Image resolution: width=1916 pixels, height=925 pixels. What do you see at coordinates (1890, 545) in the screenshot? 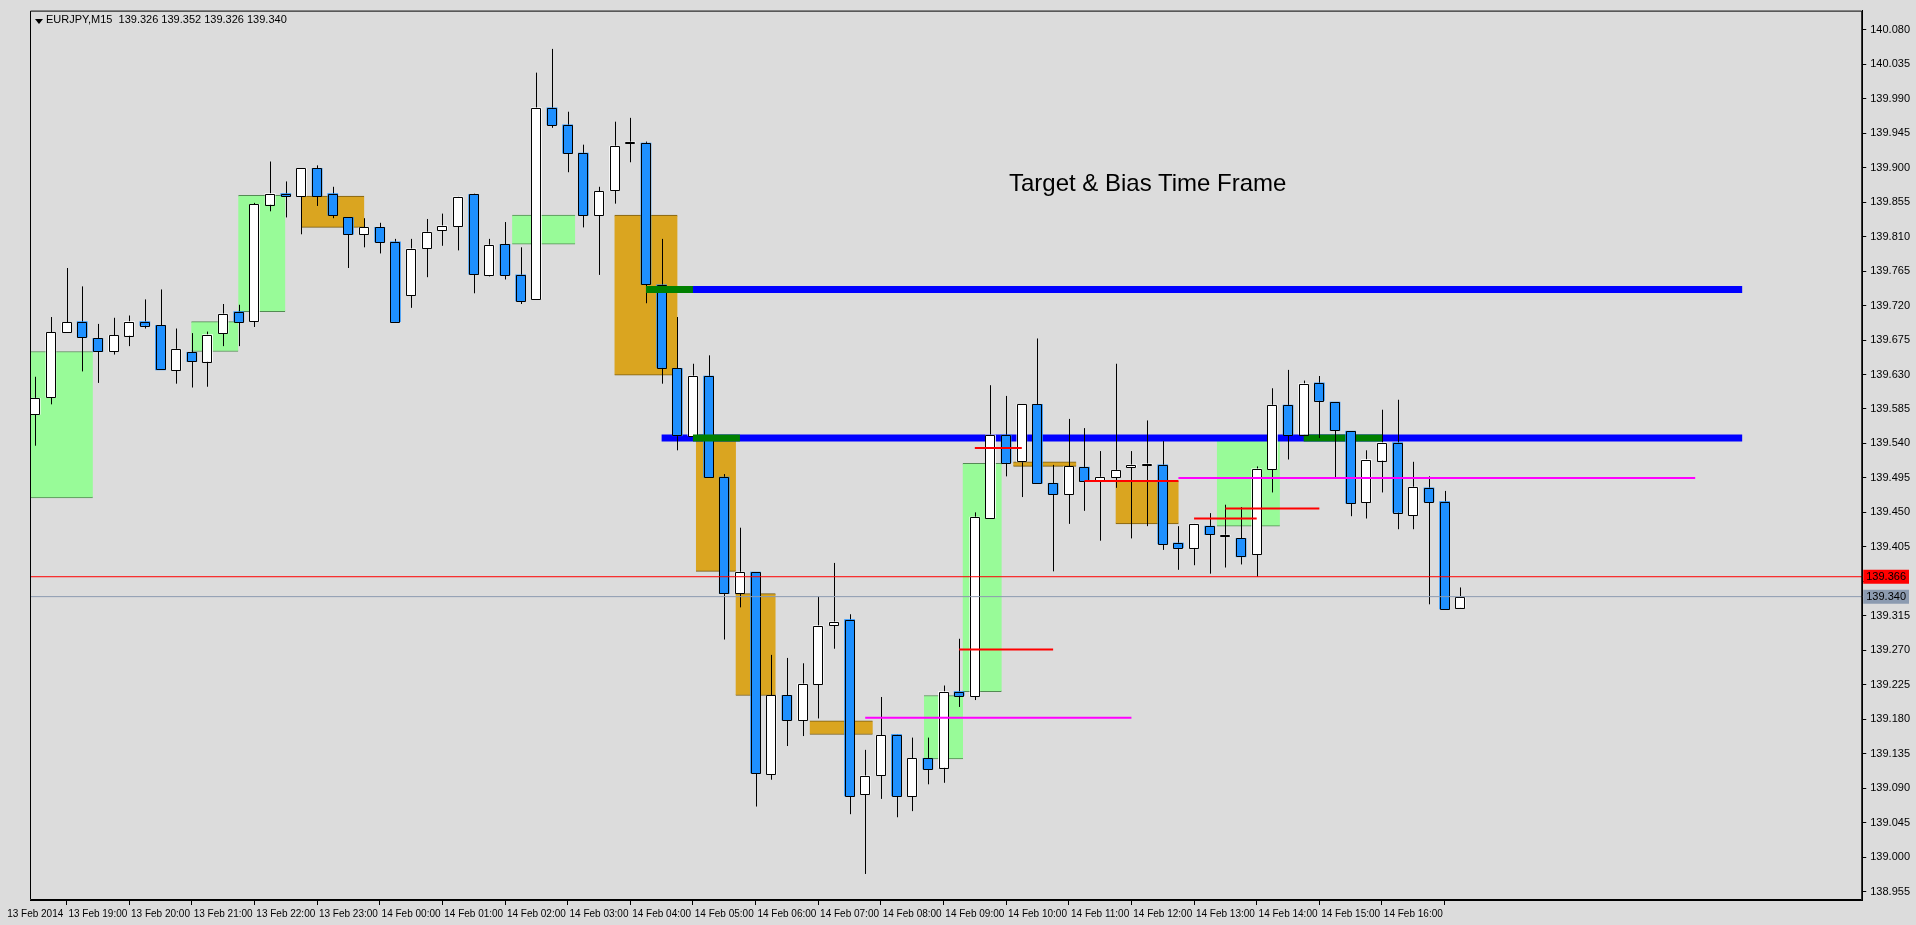
I see `y-tick-label: 139.405` at bounding box center [1890, 545].